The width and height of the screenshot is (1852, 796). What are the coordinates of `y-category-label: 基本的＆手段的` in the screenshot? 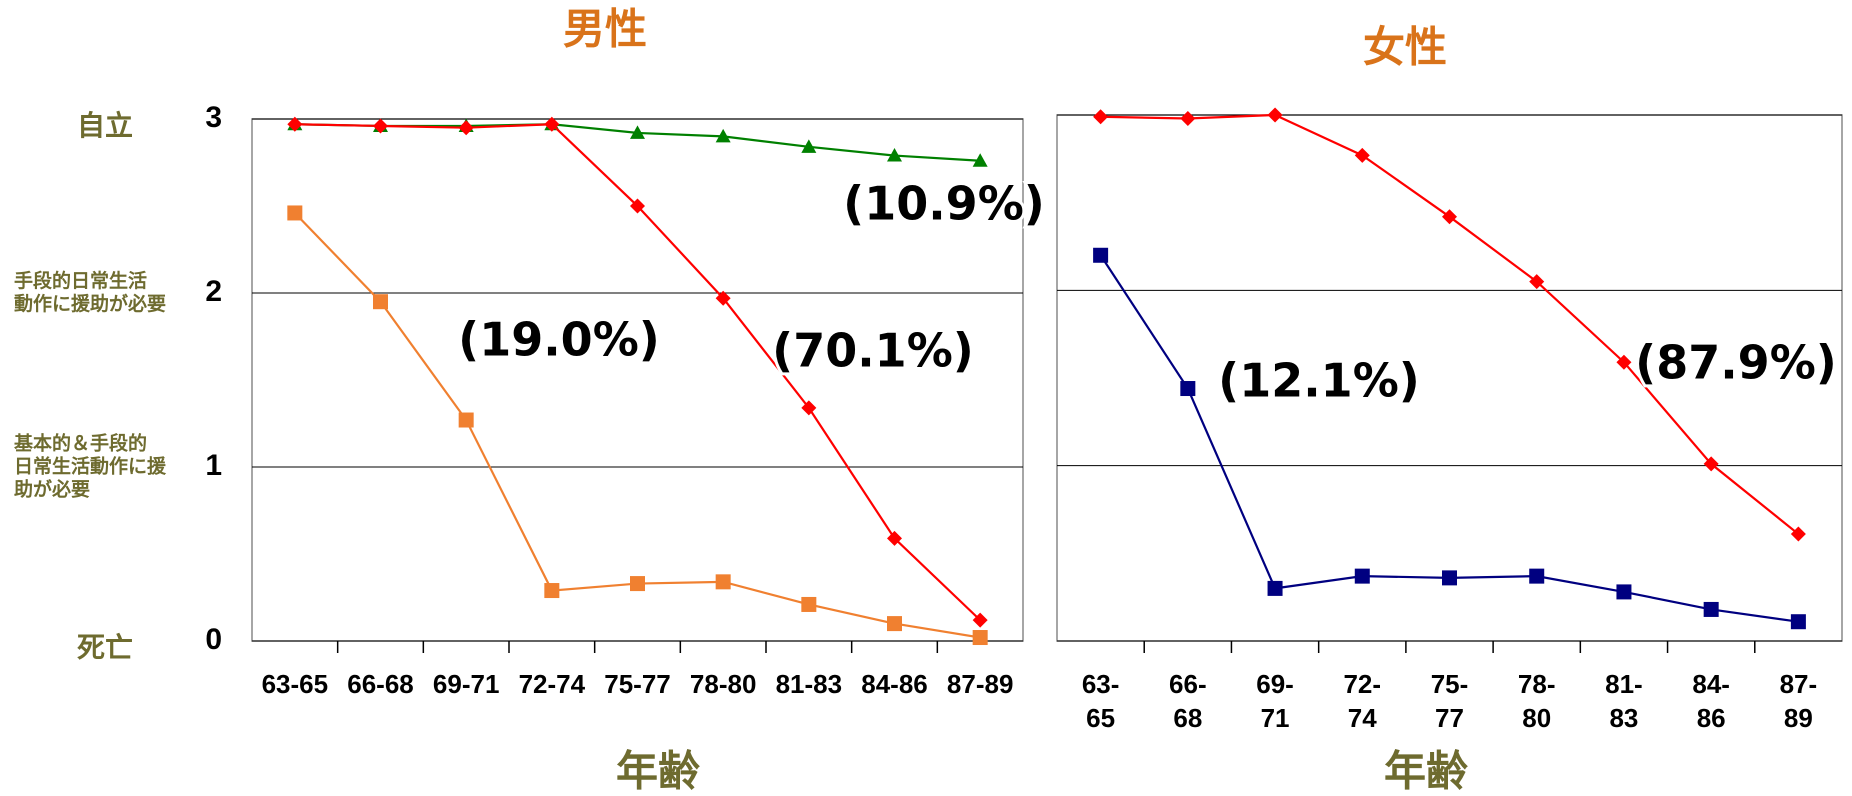 It's located at (80, 443).